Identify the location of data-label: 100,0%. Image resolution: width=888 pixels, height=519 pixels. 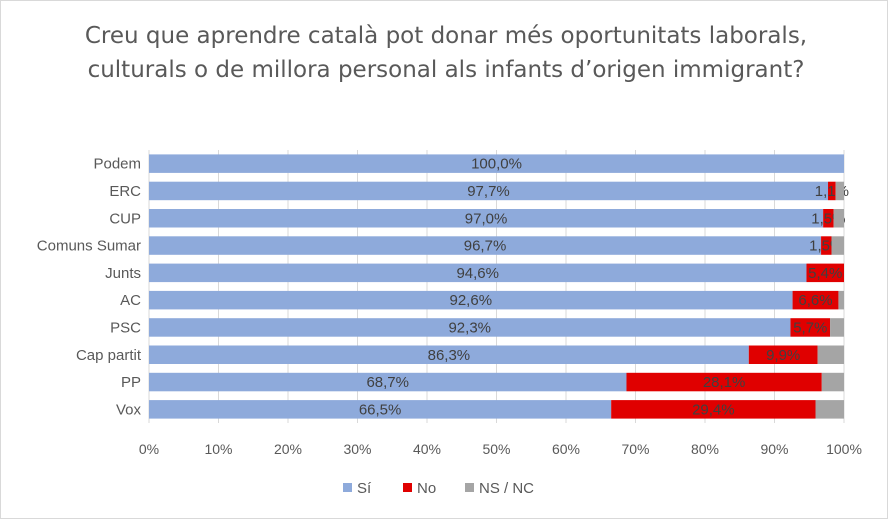
(496, 164).